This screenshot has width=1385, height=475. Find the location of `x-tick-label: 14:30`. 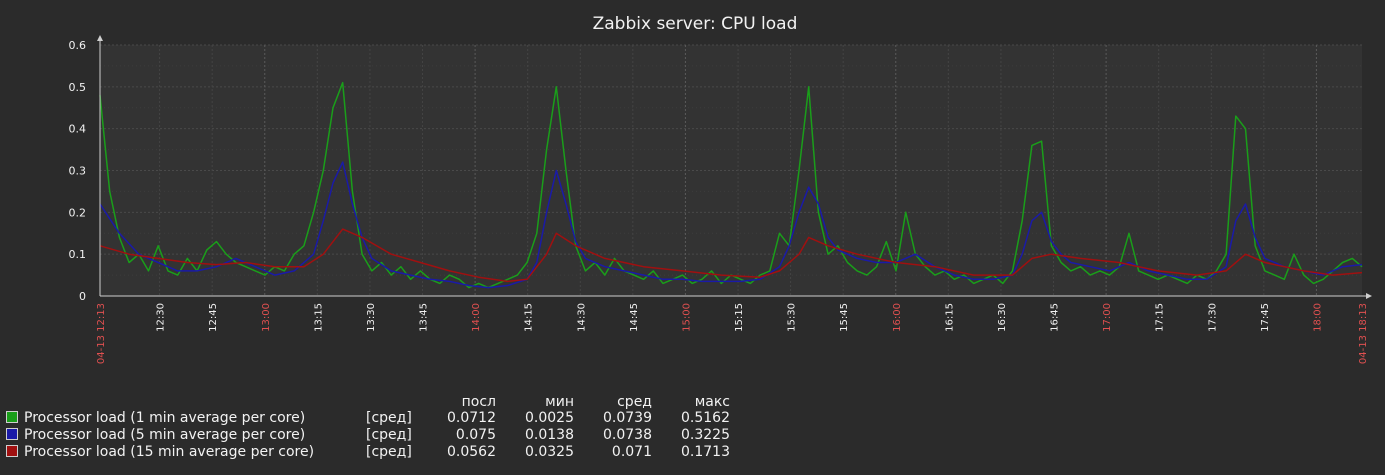

x-tick-label: 14:30 is located at coordinates (581, 317).